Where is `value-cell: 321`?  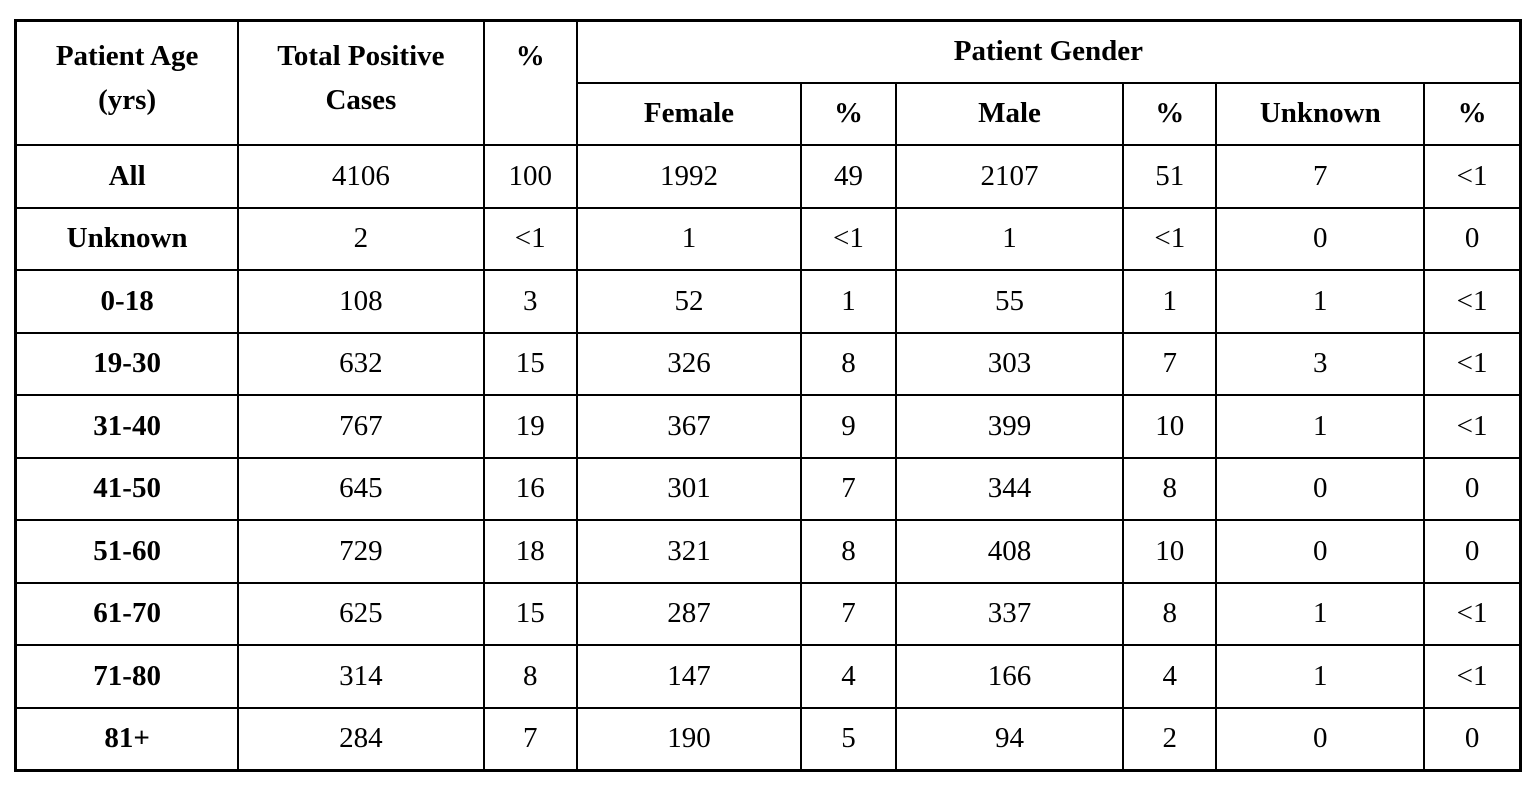 value-cell: 321 is located at coordinates (689, 551).